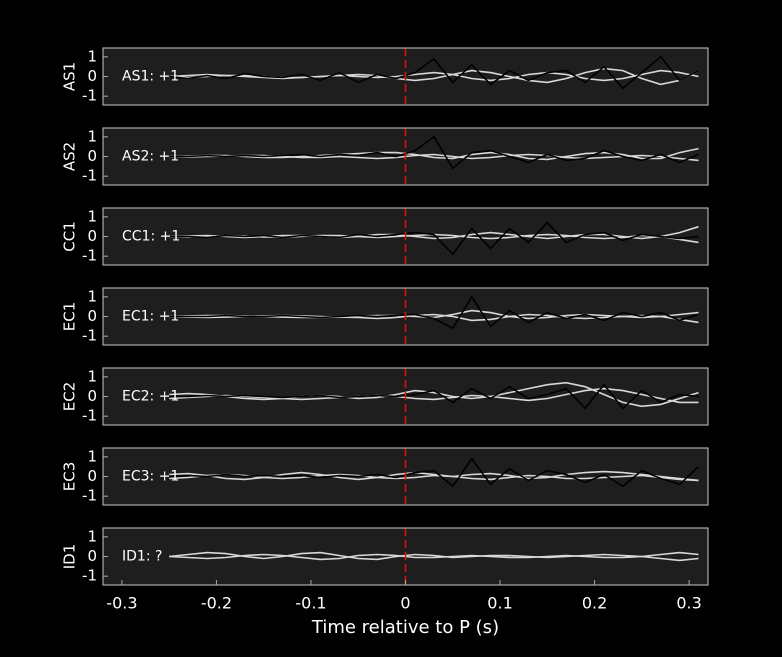 The height and width of the screenshot is (657, 782). What do you see at coordinates (70, 397) in the screenshot?
I see `y-axis-label: EC2` at bounding box center [70, 397].